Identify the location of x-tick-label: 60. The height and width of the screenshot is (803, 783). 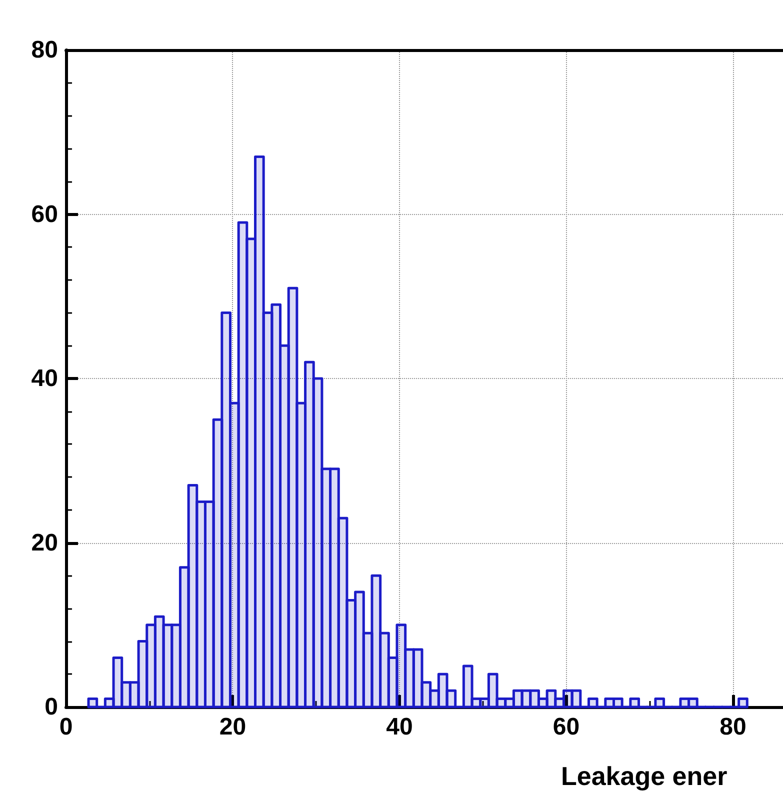
(566, 727).